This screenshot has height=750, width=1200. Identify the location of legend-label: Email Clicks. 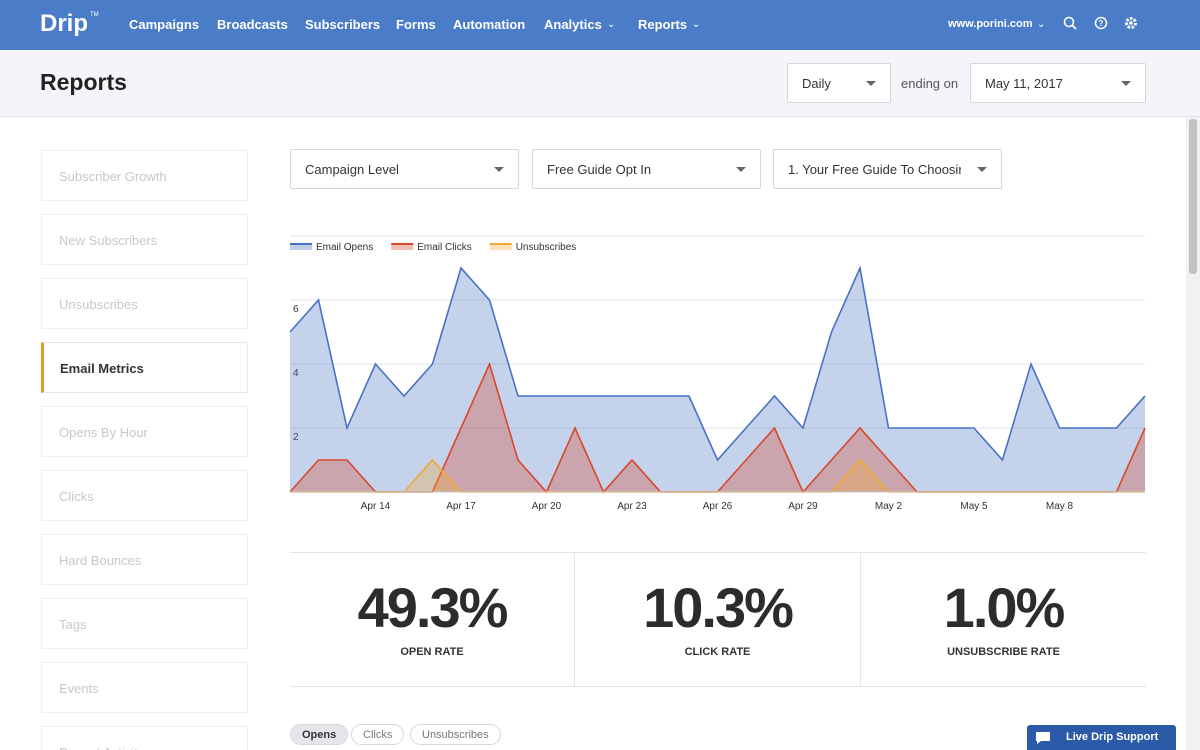
(444, 247).